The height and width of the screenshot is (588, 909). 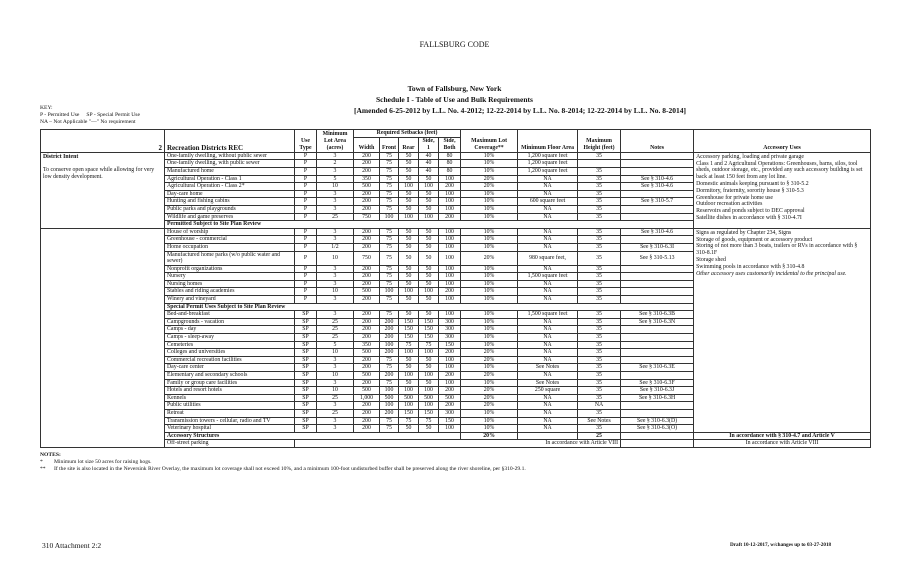 What do you see at coordinates (449, 405) in the screenshot?
I see `side-both: 200` at bounding box center [449, 405].